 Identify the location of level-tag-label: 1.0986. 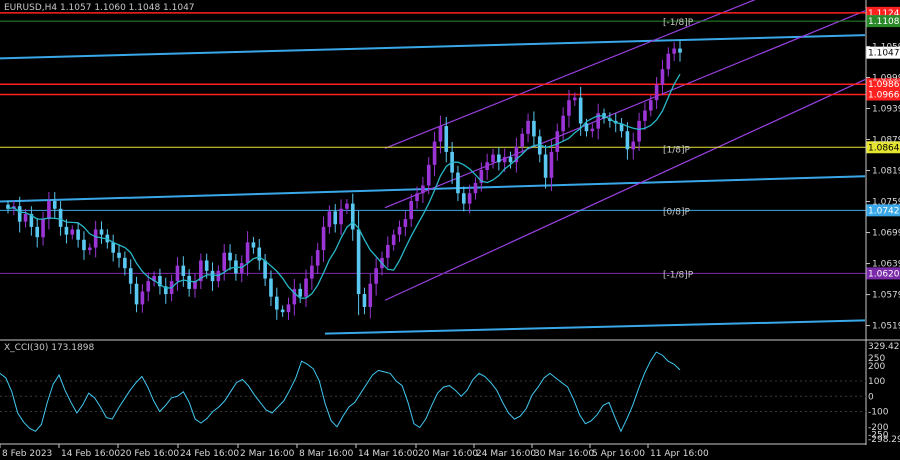
(884, 85).